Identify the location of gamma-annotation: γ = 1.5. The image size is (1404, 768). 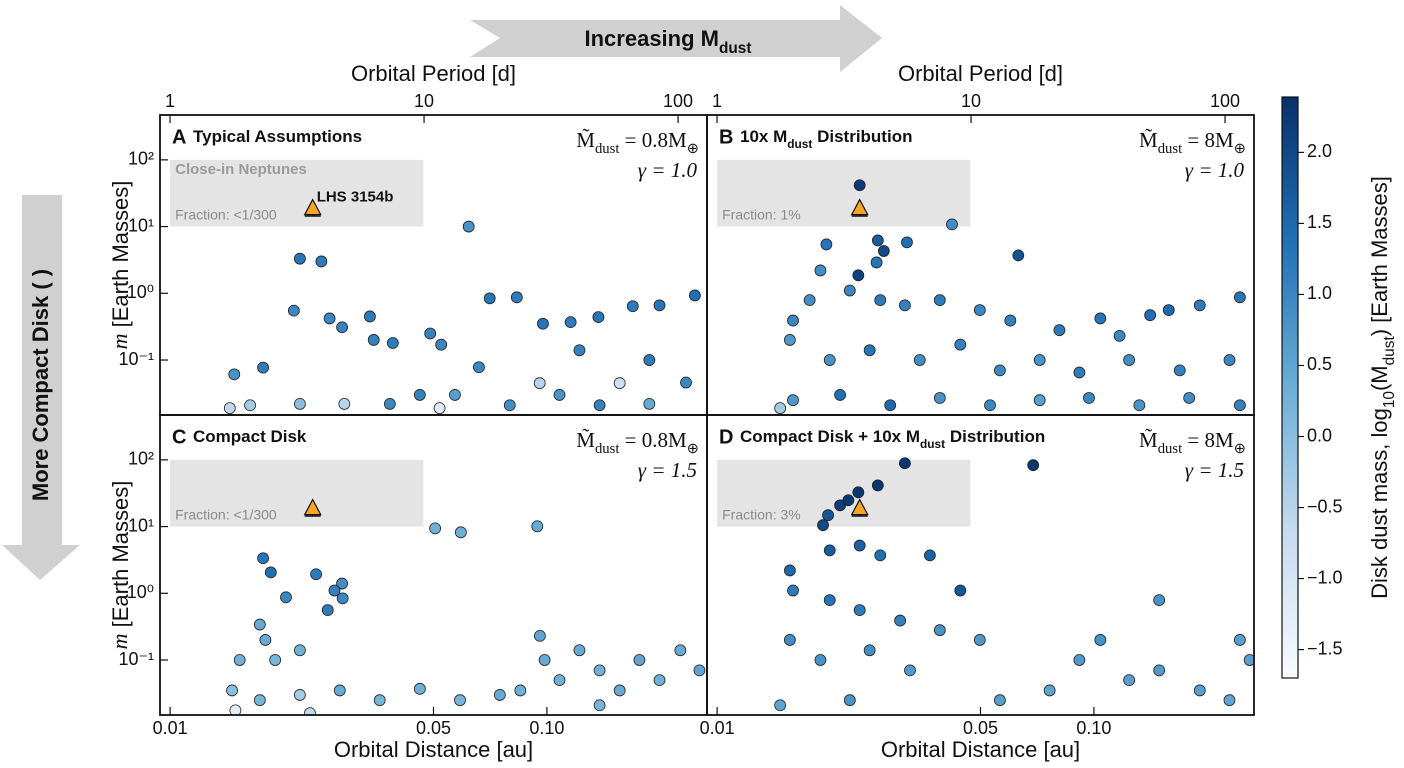
(1214, 470).